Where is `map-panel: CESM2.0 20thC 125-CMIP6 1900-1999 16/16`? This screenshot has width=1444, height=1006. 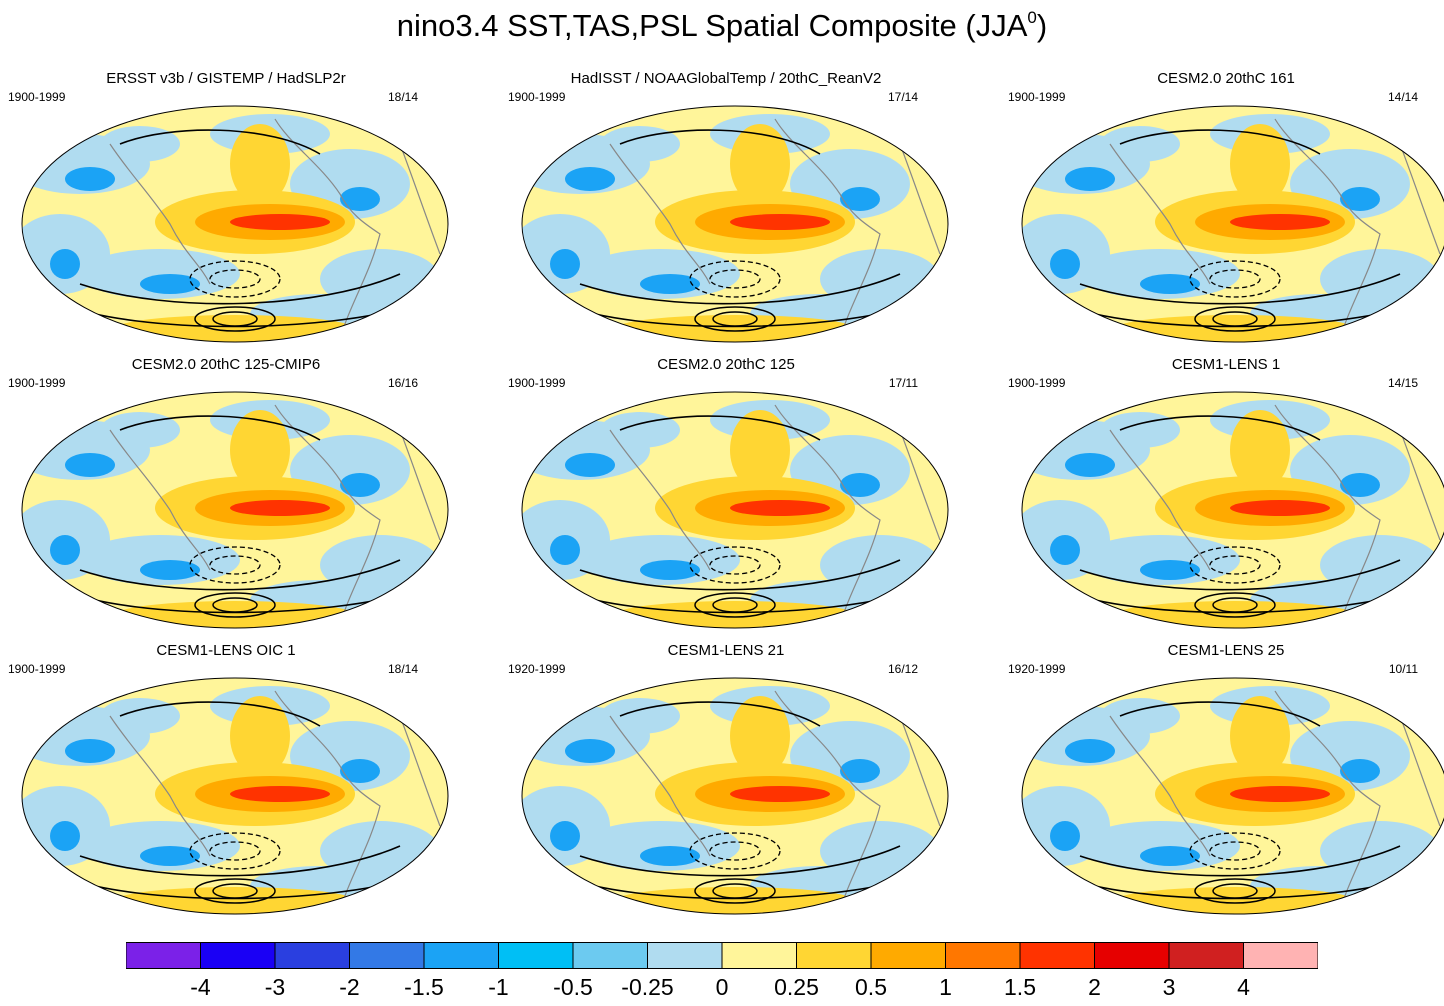 map-panel: CESM2.0 20thC 125-CMIP6 1900-1999 16/16 is located at coordinates (227, 496).